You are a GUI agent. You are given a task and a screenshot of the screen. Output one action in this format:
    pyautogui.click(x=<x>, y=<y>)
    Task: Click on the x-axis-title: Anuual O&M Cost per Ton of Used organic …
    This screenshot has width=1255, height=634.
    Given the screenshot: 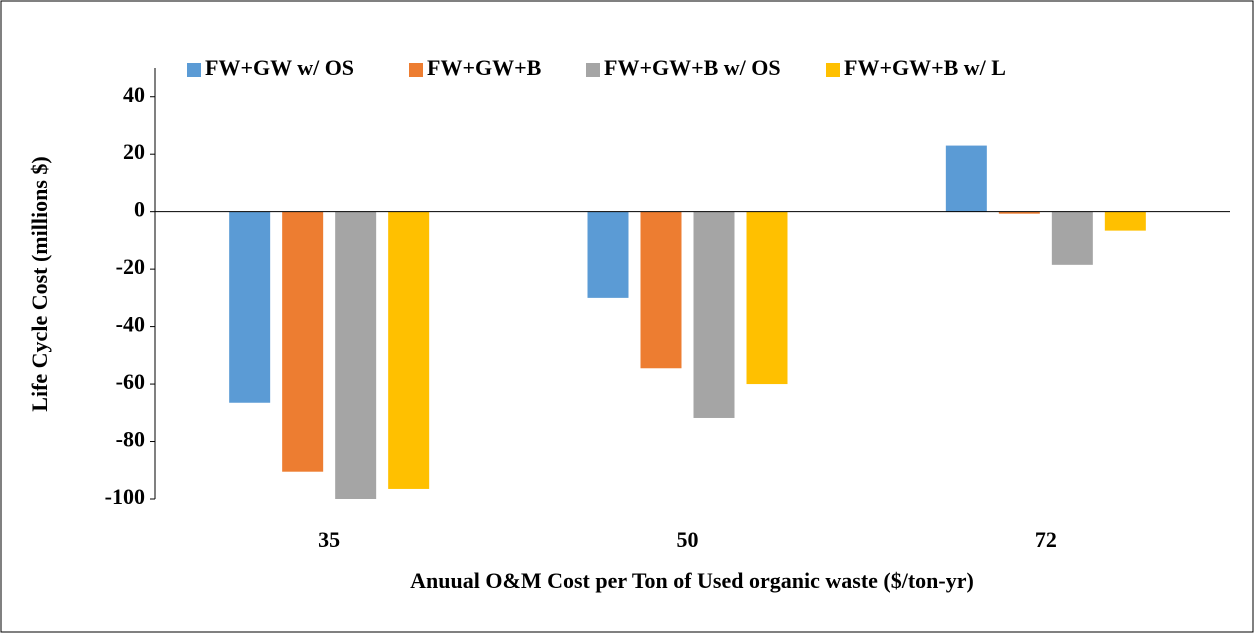 What is the action you would take?
    pyautogui.click(x=692, y=580)
    